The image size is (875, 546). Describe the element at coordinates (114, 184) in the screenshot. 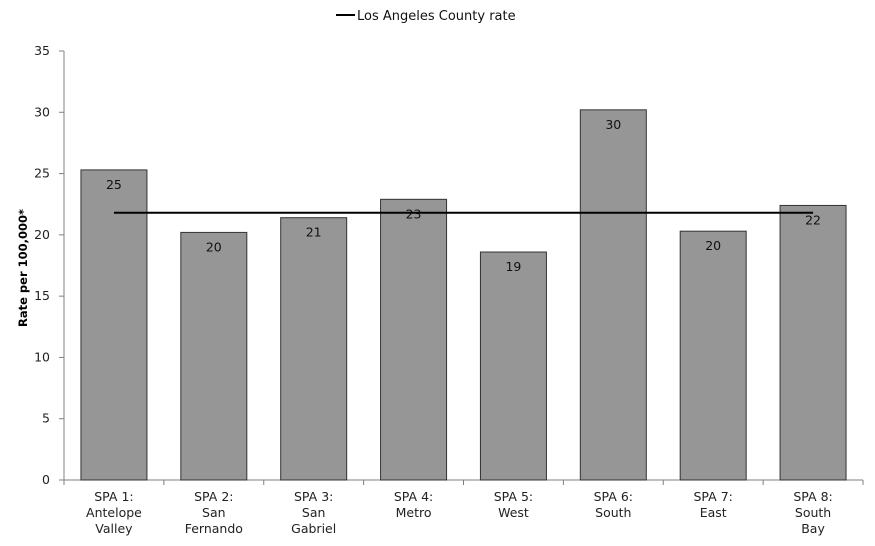

I see `data-label: 25` at that location.